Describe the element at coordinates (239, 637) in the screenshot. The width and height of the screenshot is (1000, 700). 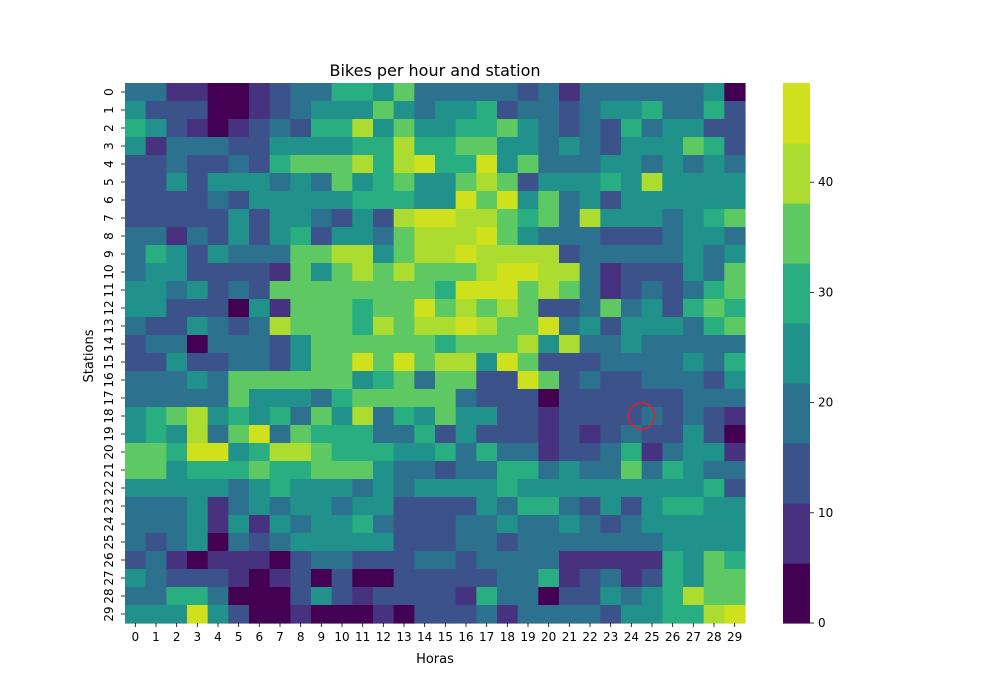
I see `x-tick-label: 5` at that location.